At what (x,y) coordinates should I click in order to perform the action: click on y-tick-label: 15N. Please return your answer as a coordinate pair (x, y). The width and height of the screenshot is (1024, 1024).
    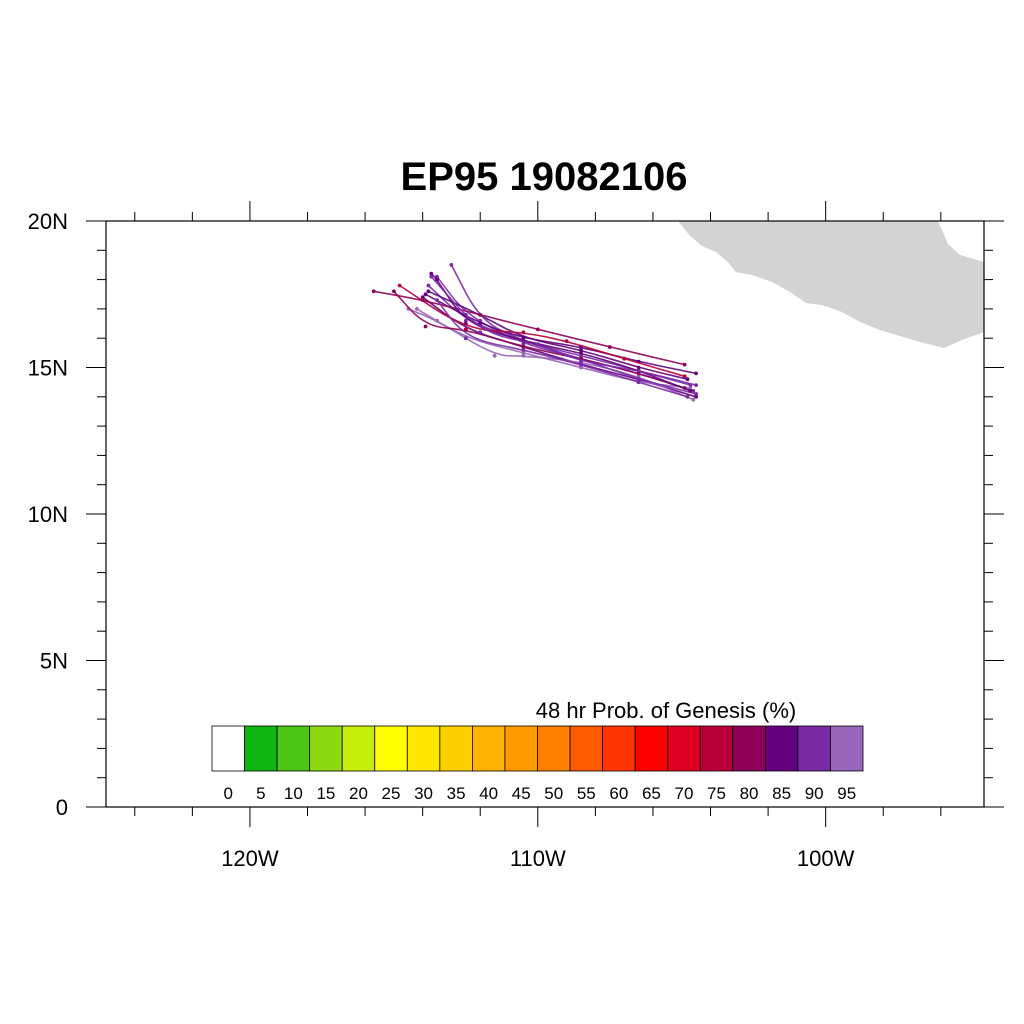
    Looking at the image, I should click on (48, 368).